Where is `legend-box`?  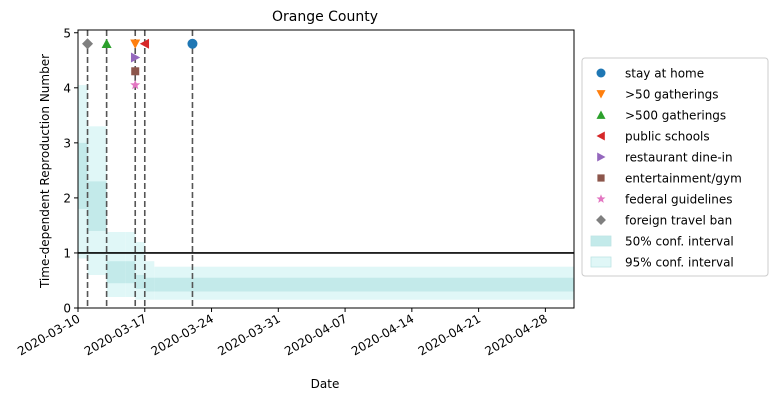
legend-box is located at coordinates (675, 167).